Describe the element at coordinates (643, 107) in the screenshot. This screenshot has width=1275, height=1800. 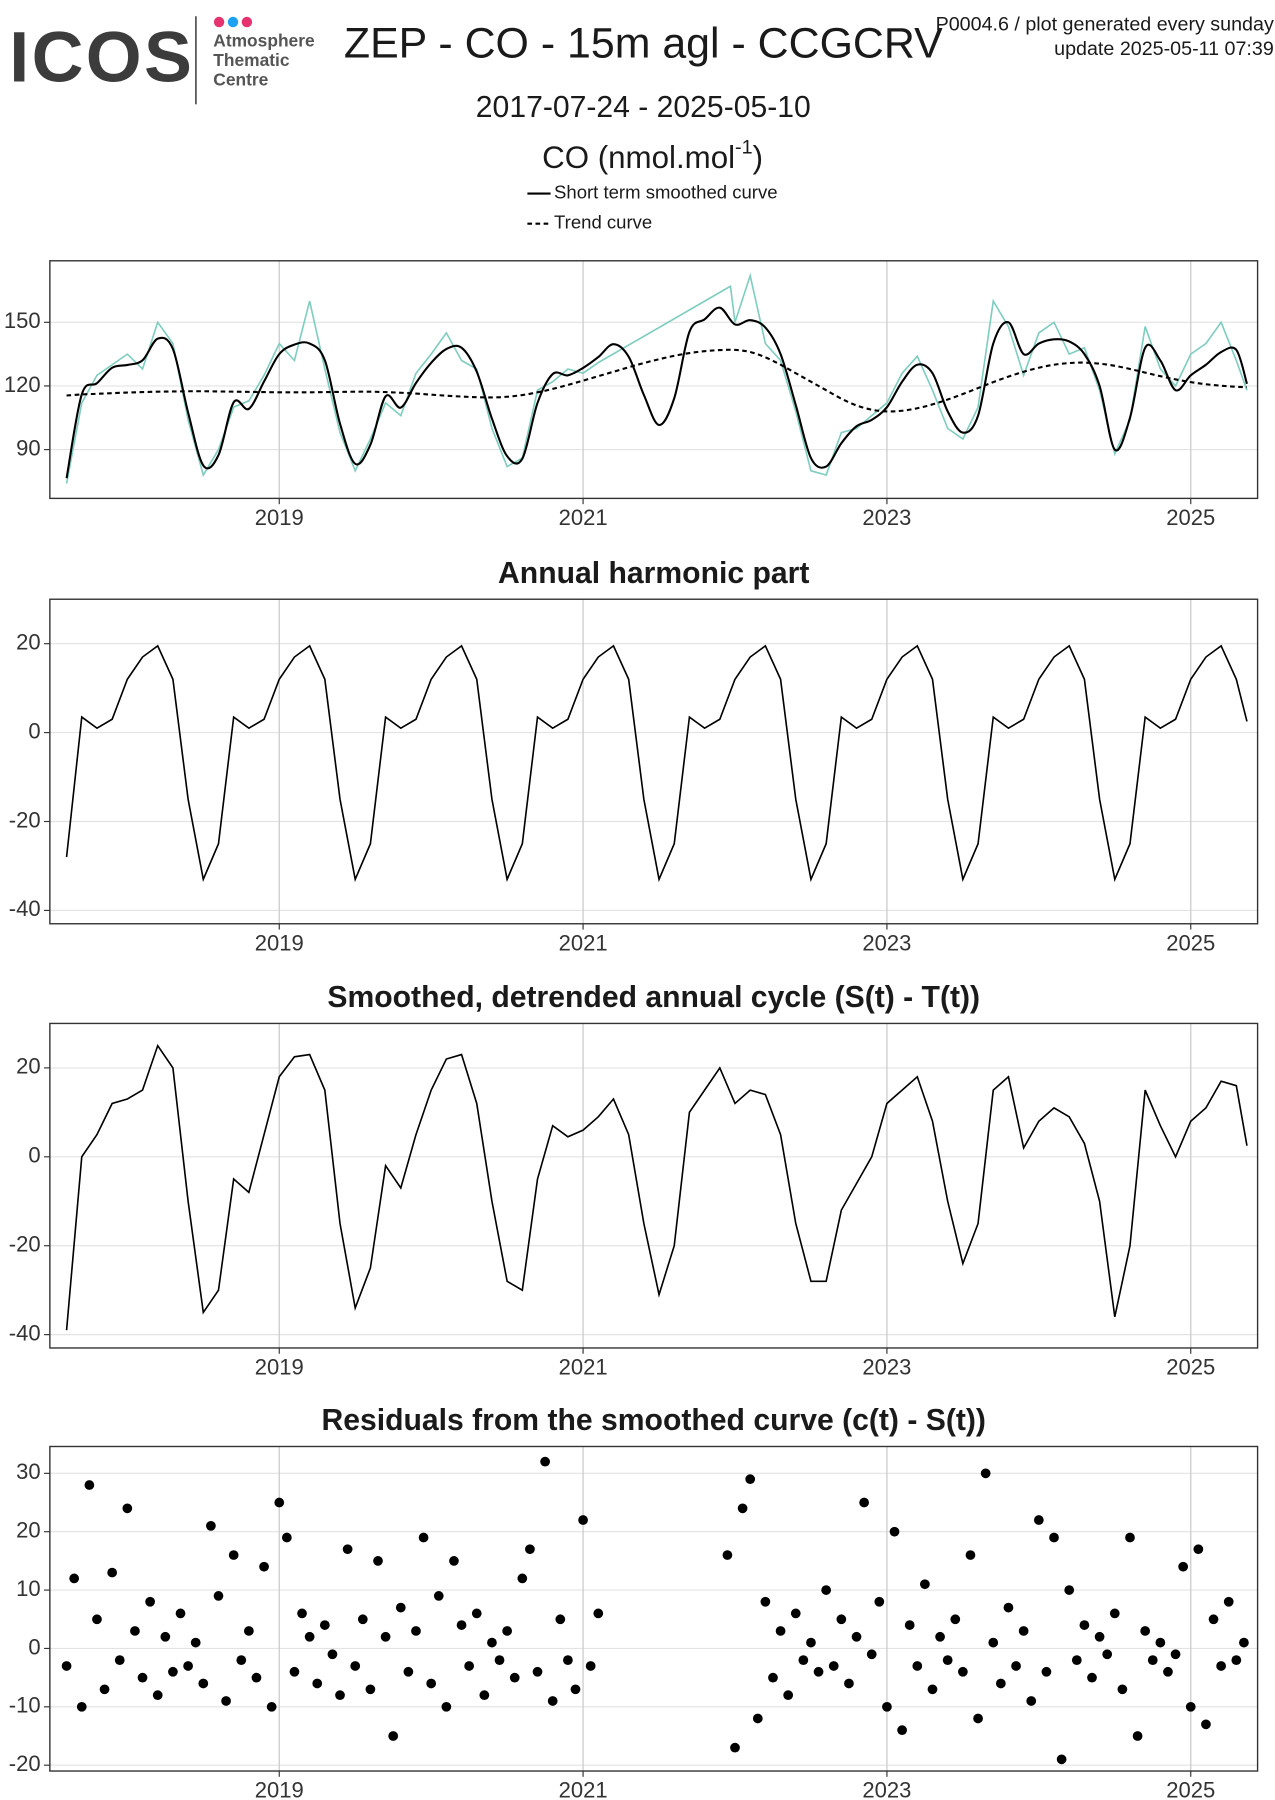
I see `subtitle: 2017-07-24 - 2025-05-10` at that location.